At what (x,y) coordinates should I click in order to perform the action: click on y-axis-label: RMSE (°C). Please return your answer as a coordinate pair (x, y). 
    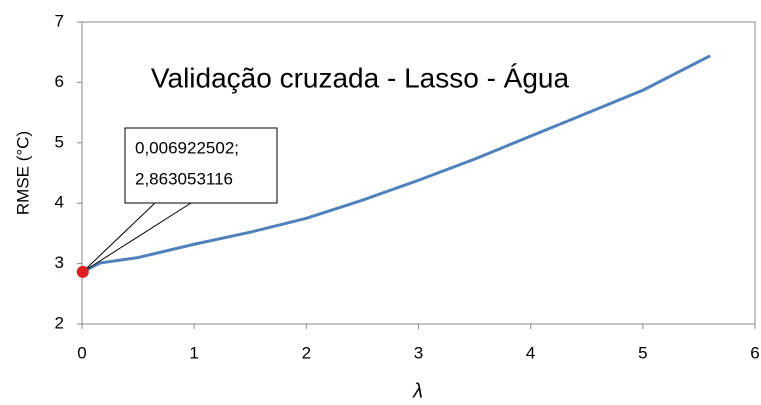
    Looking at the image, I should click on (22, 173).